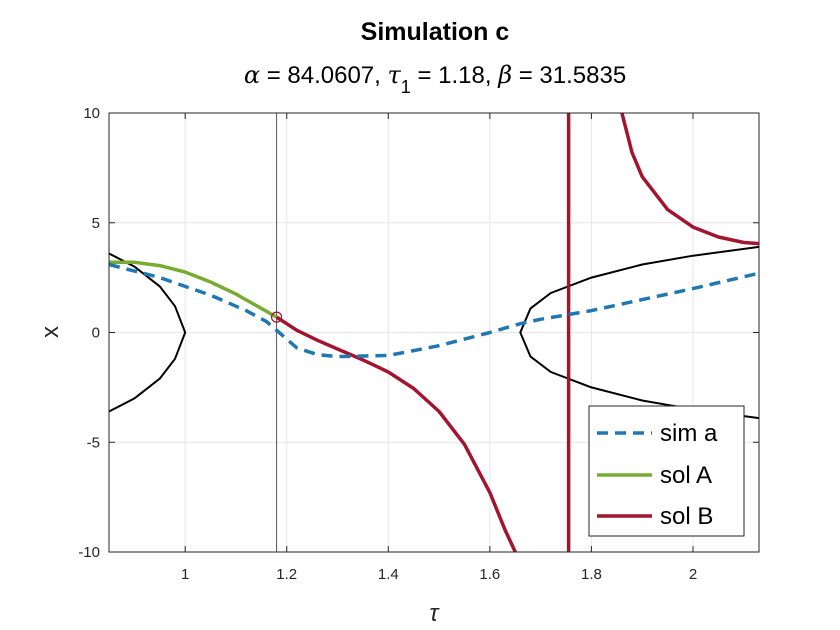  I want to click on chart-subtitle: α = 84.0607, τ1 = 1.18, β = 31.5835, so click(435, 79).